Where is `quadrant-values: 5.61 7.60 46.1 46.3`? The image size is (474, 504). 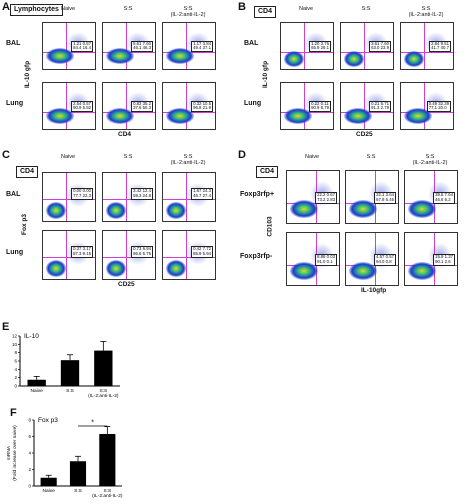
quadrant-values: 5.61 7.60 46.1 46.3 is located at coordinates (142, 46).